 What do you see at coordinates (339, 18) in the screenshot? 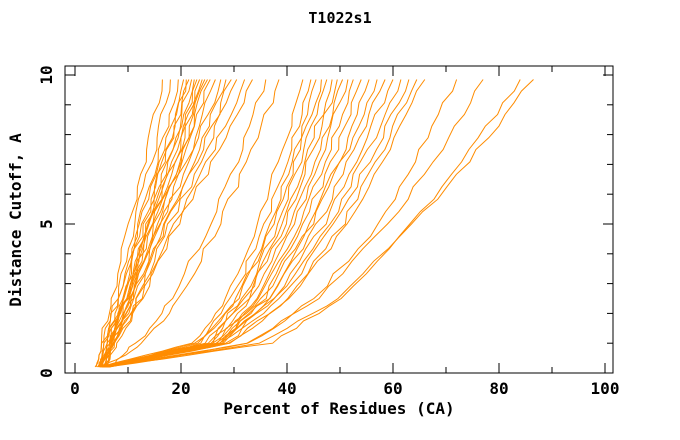
I see `plot-title: T1022s1` at bounding box center [339, 18].